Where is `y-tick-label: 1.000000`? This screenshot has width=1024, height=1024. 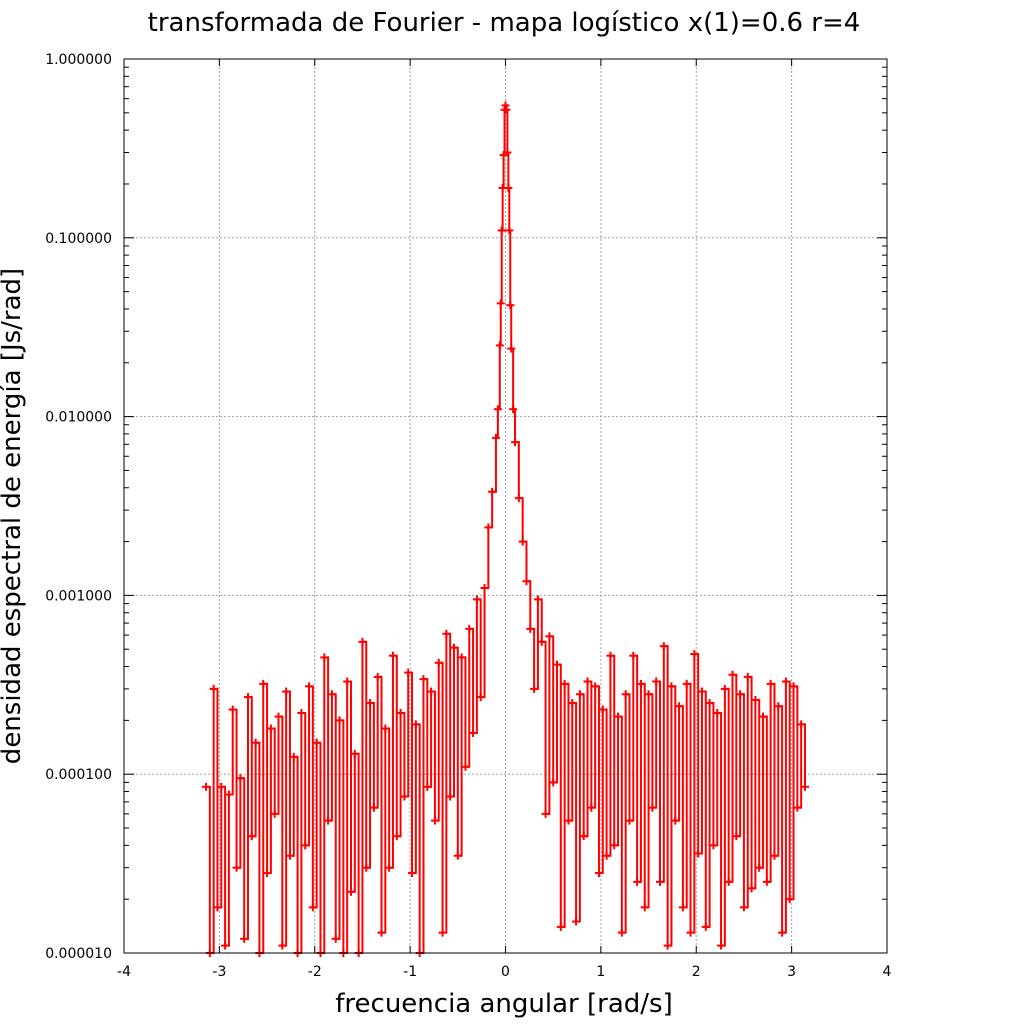 y-tick-label: 1.000000 is located at coordinates (78, 60).